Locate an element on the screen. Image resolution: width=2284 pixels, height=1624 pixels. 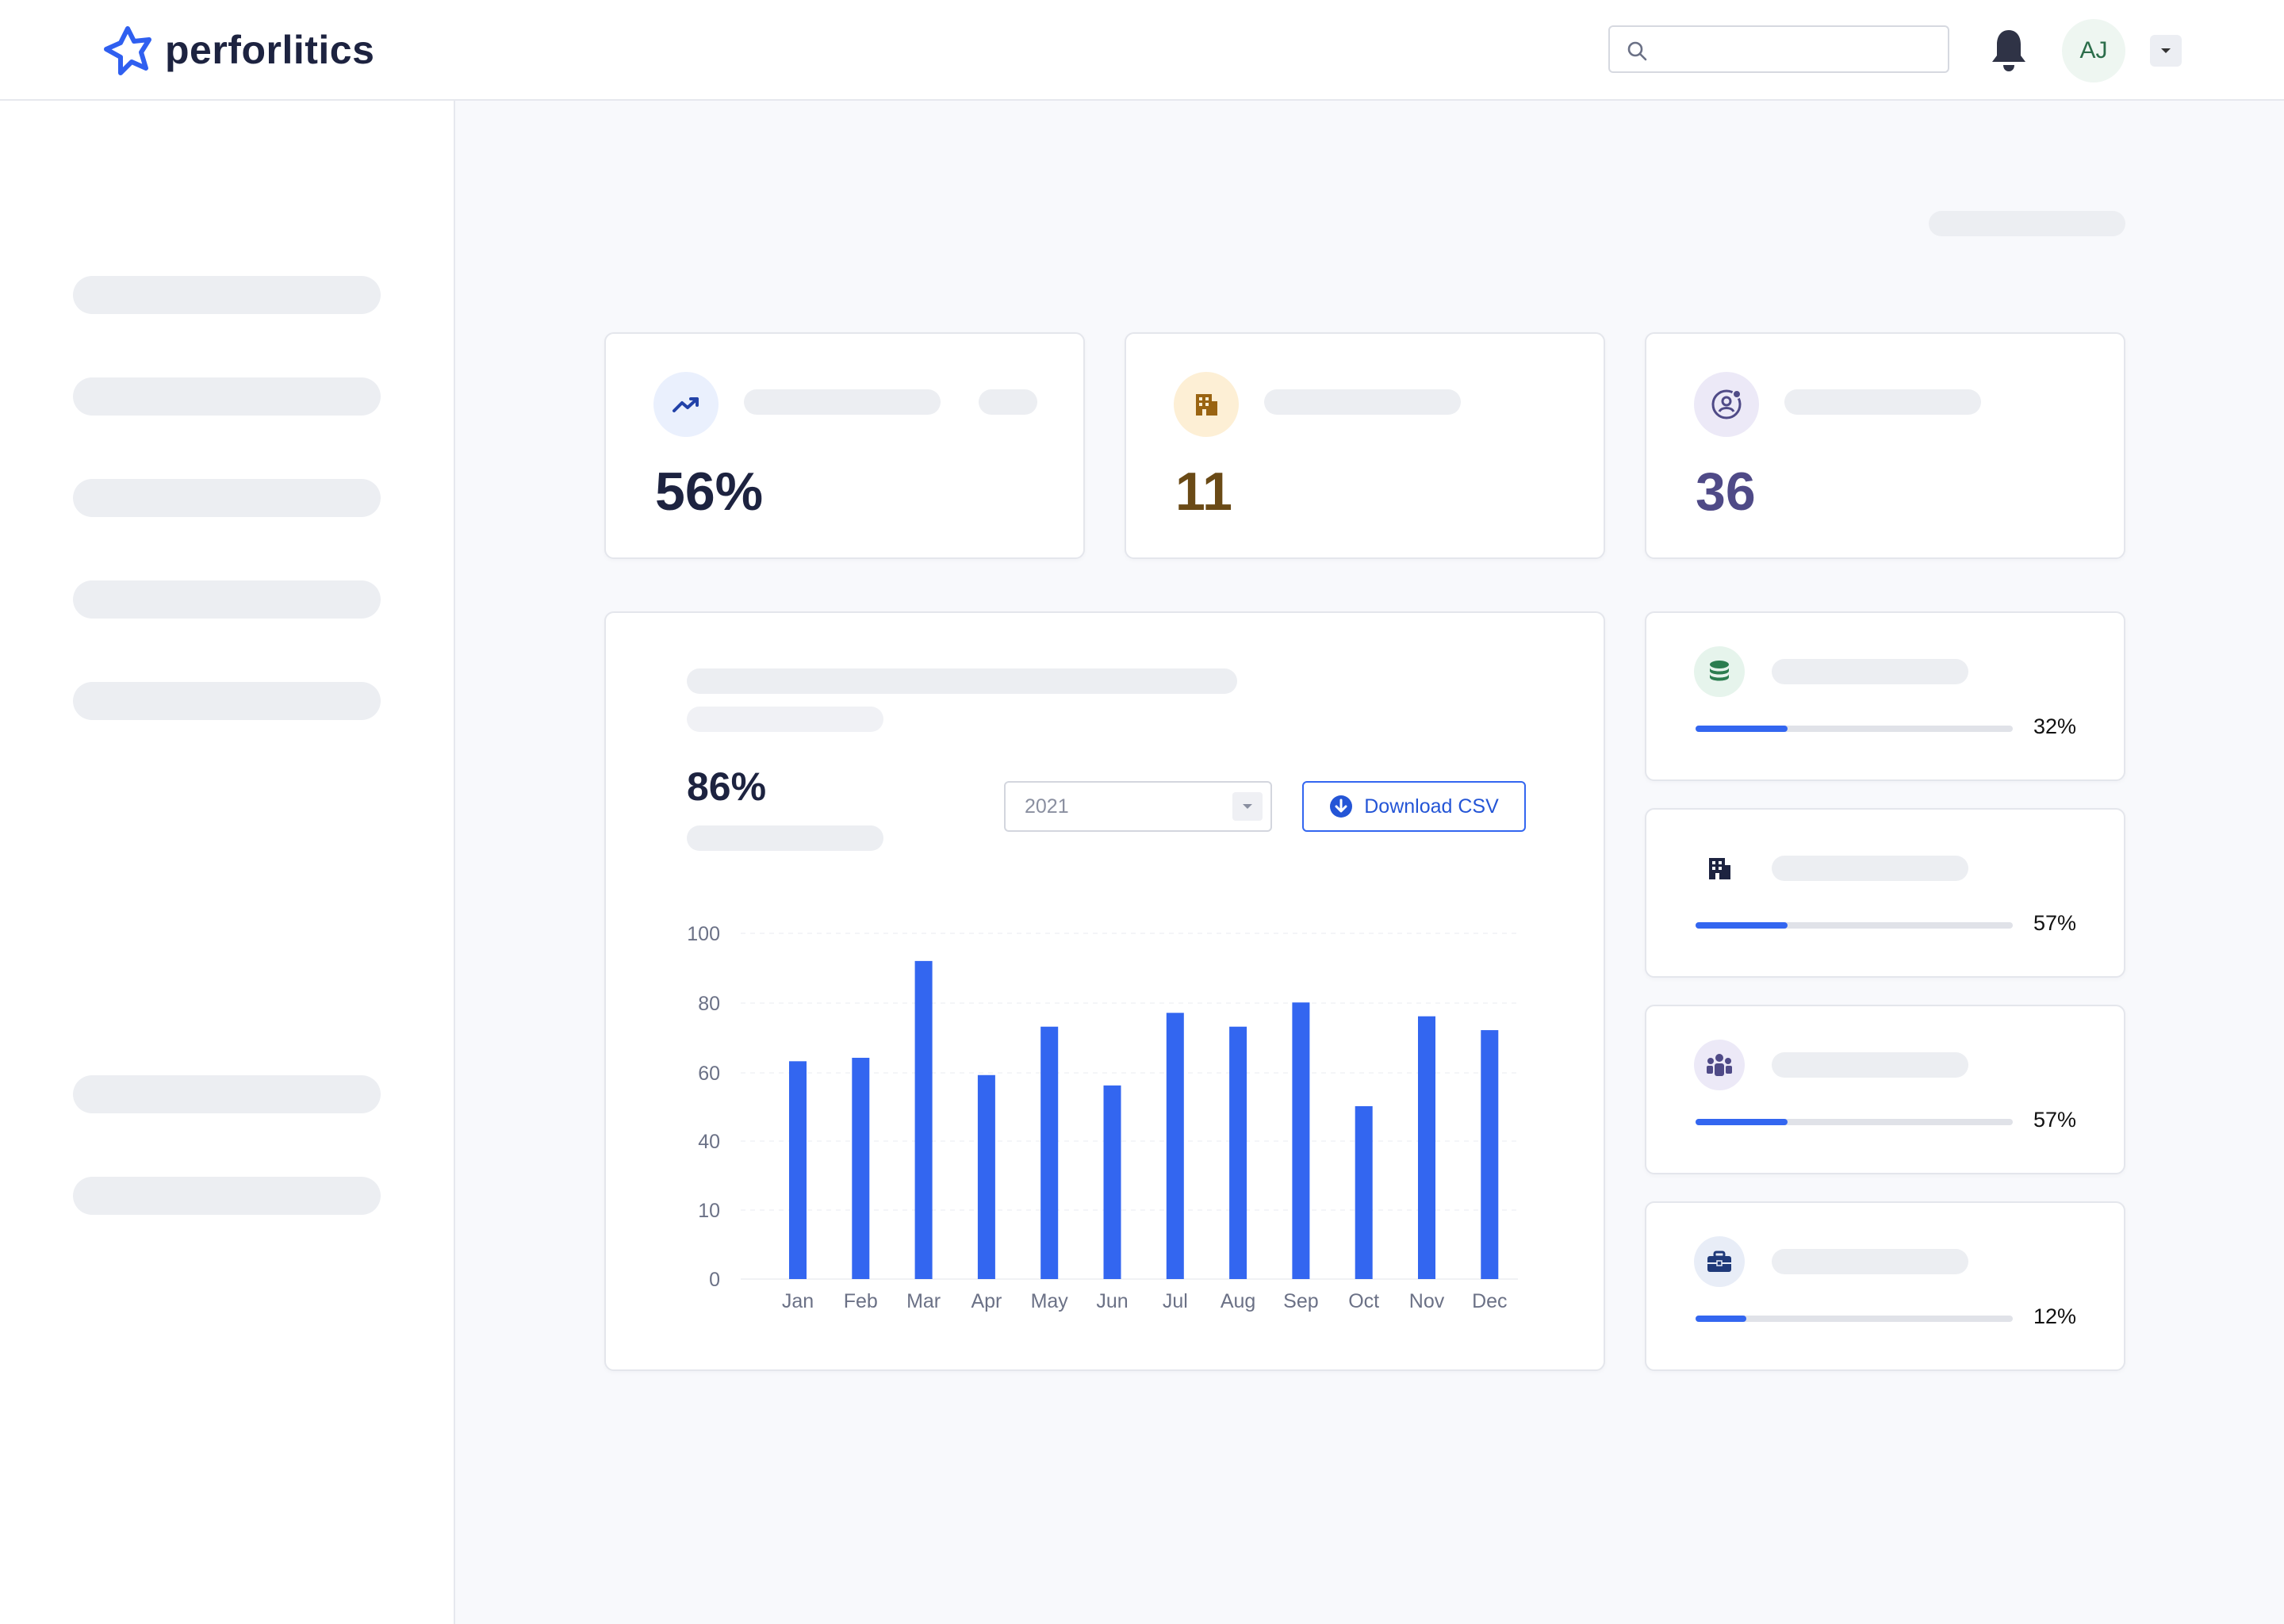
bar-may is located at coordinates (1049, 1152).